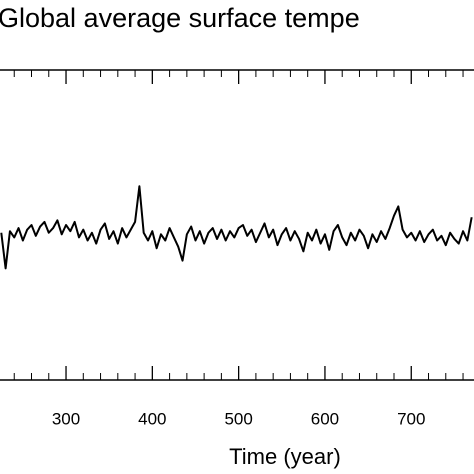 The height and width of the screenshot is (474, 474). I want to click on x-tick-label: 500, so click(238, 418).